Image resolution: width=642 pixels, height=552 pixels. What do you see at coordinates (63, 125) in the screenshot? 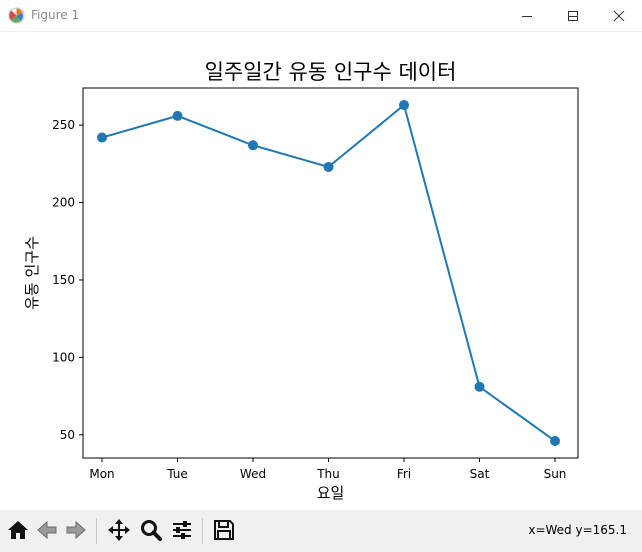
I see `y-tick-label: 250` at bounding box center [63, 125].